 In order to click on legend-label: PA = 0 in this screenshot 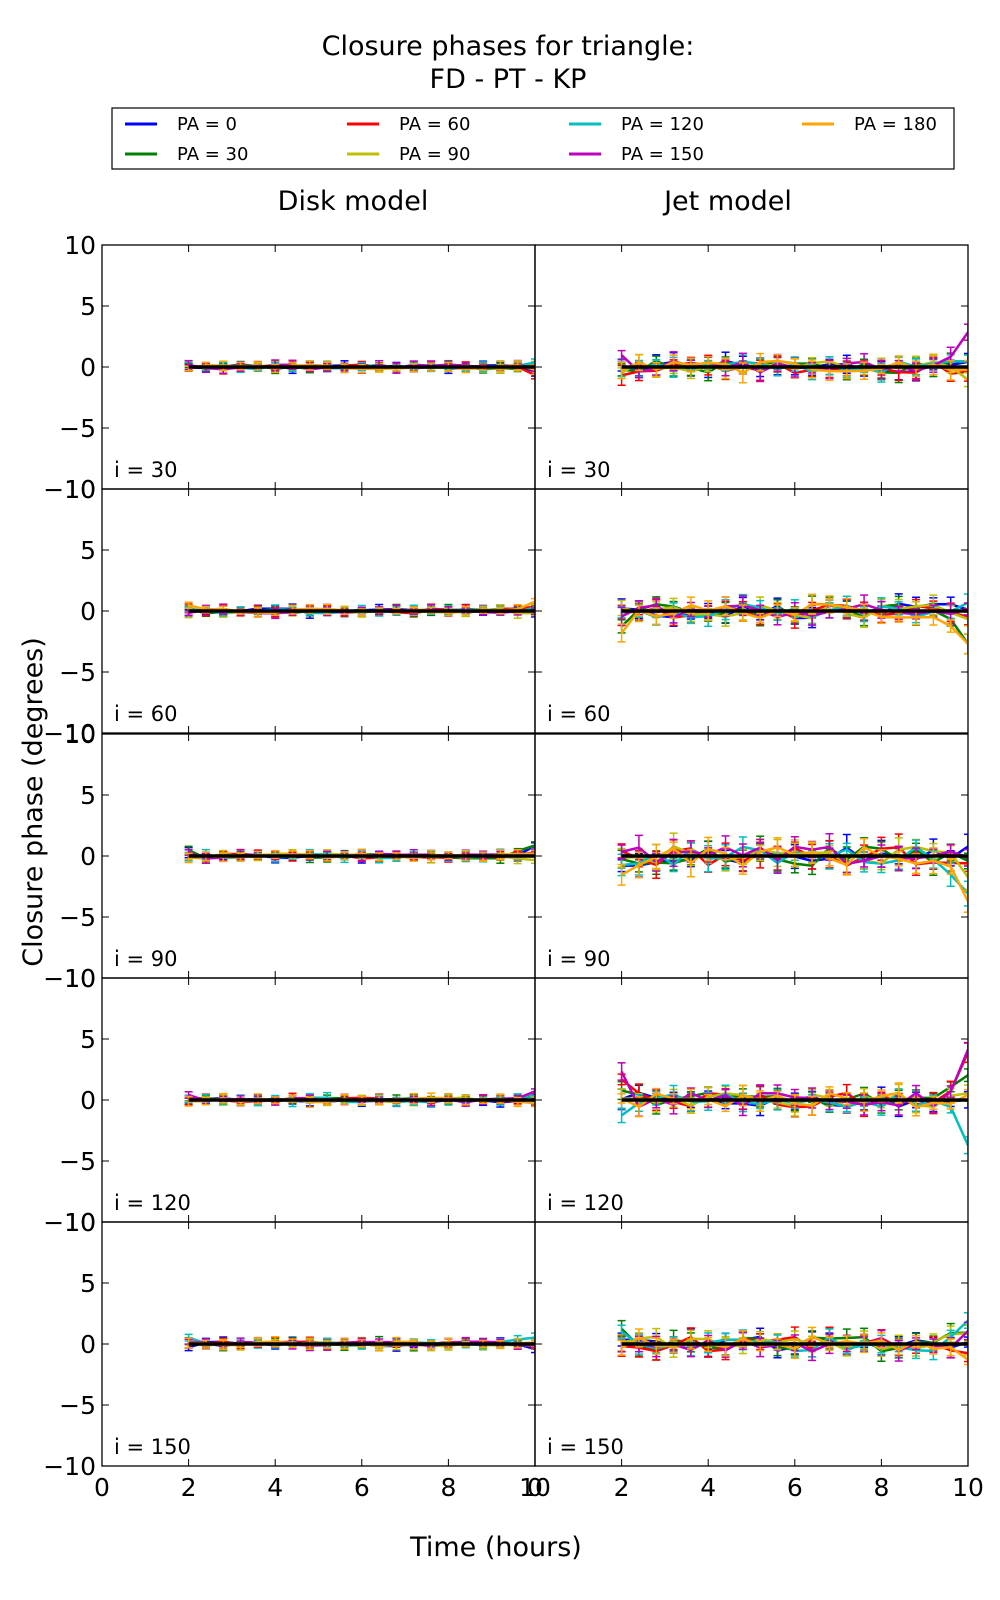, I will do `click(207, 124)`.